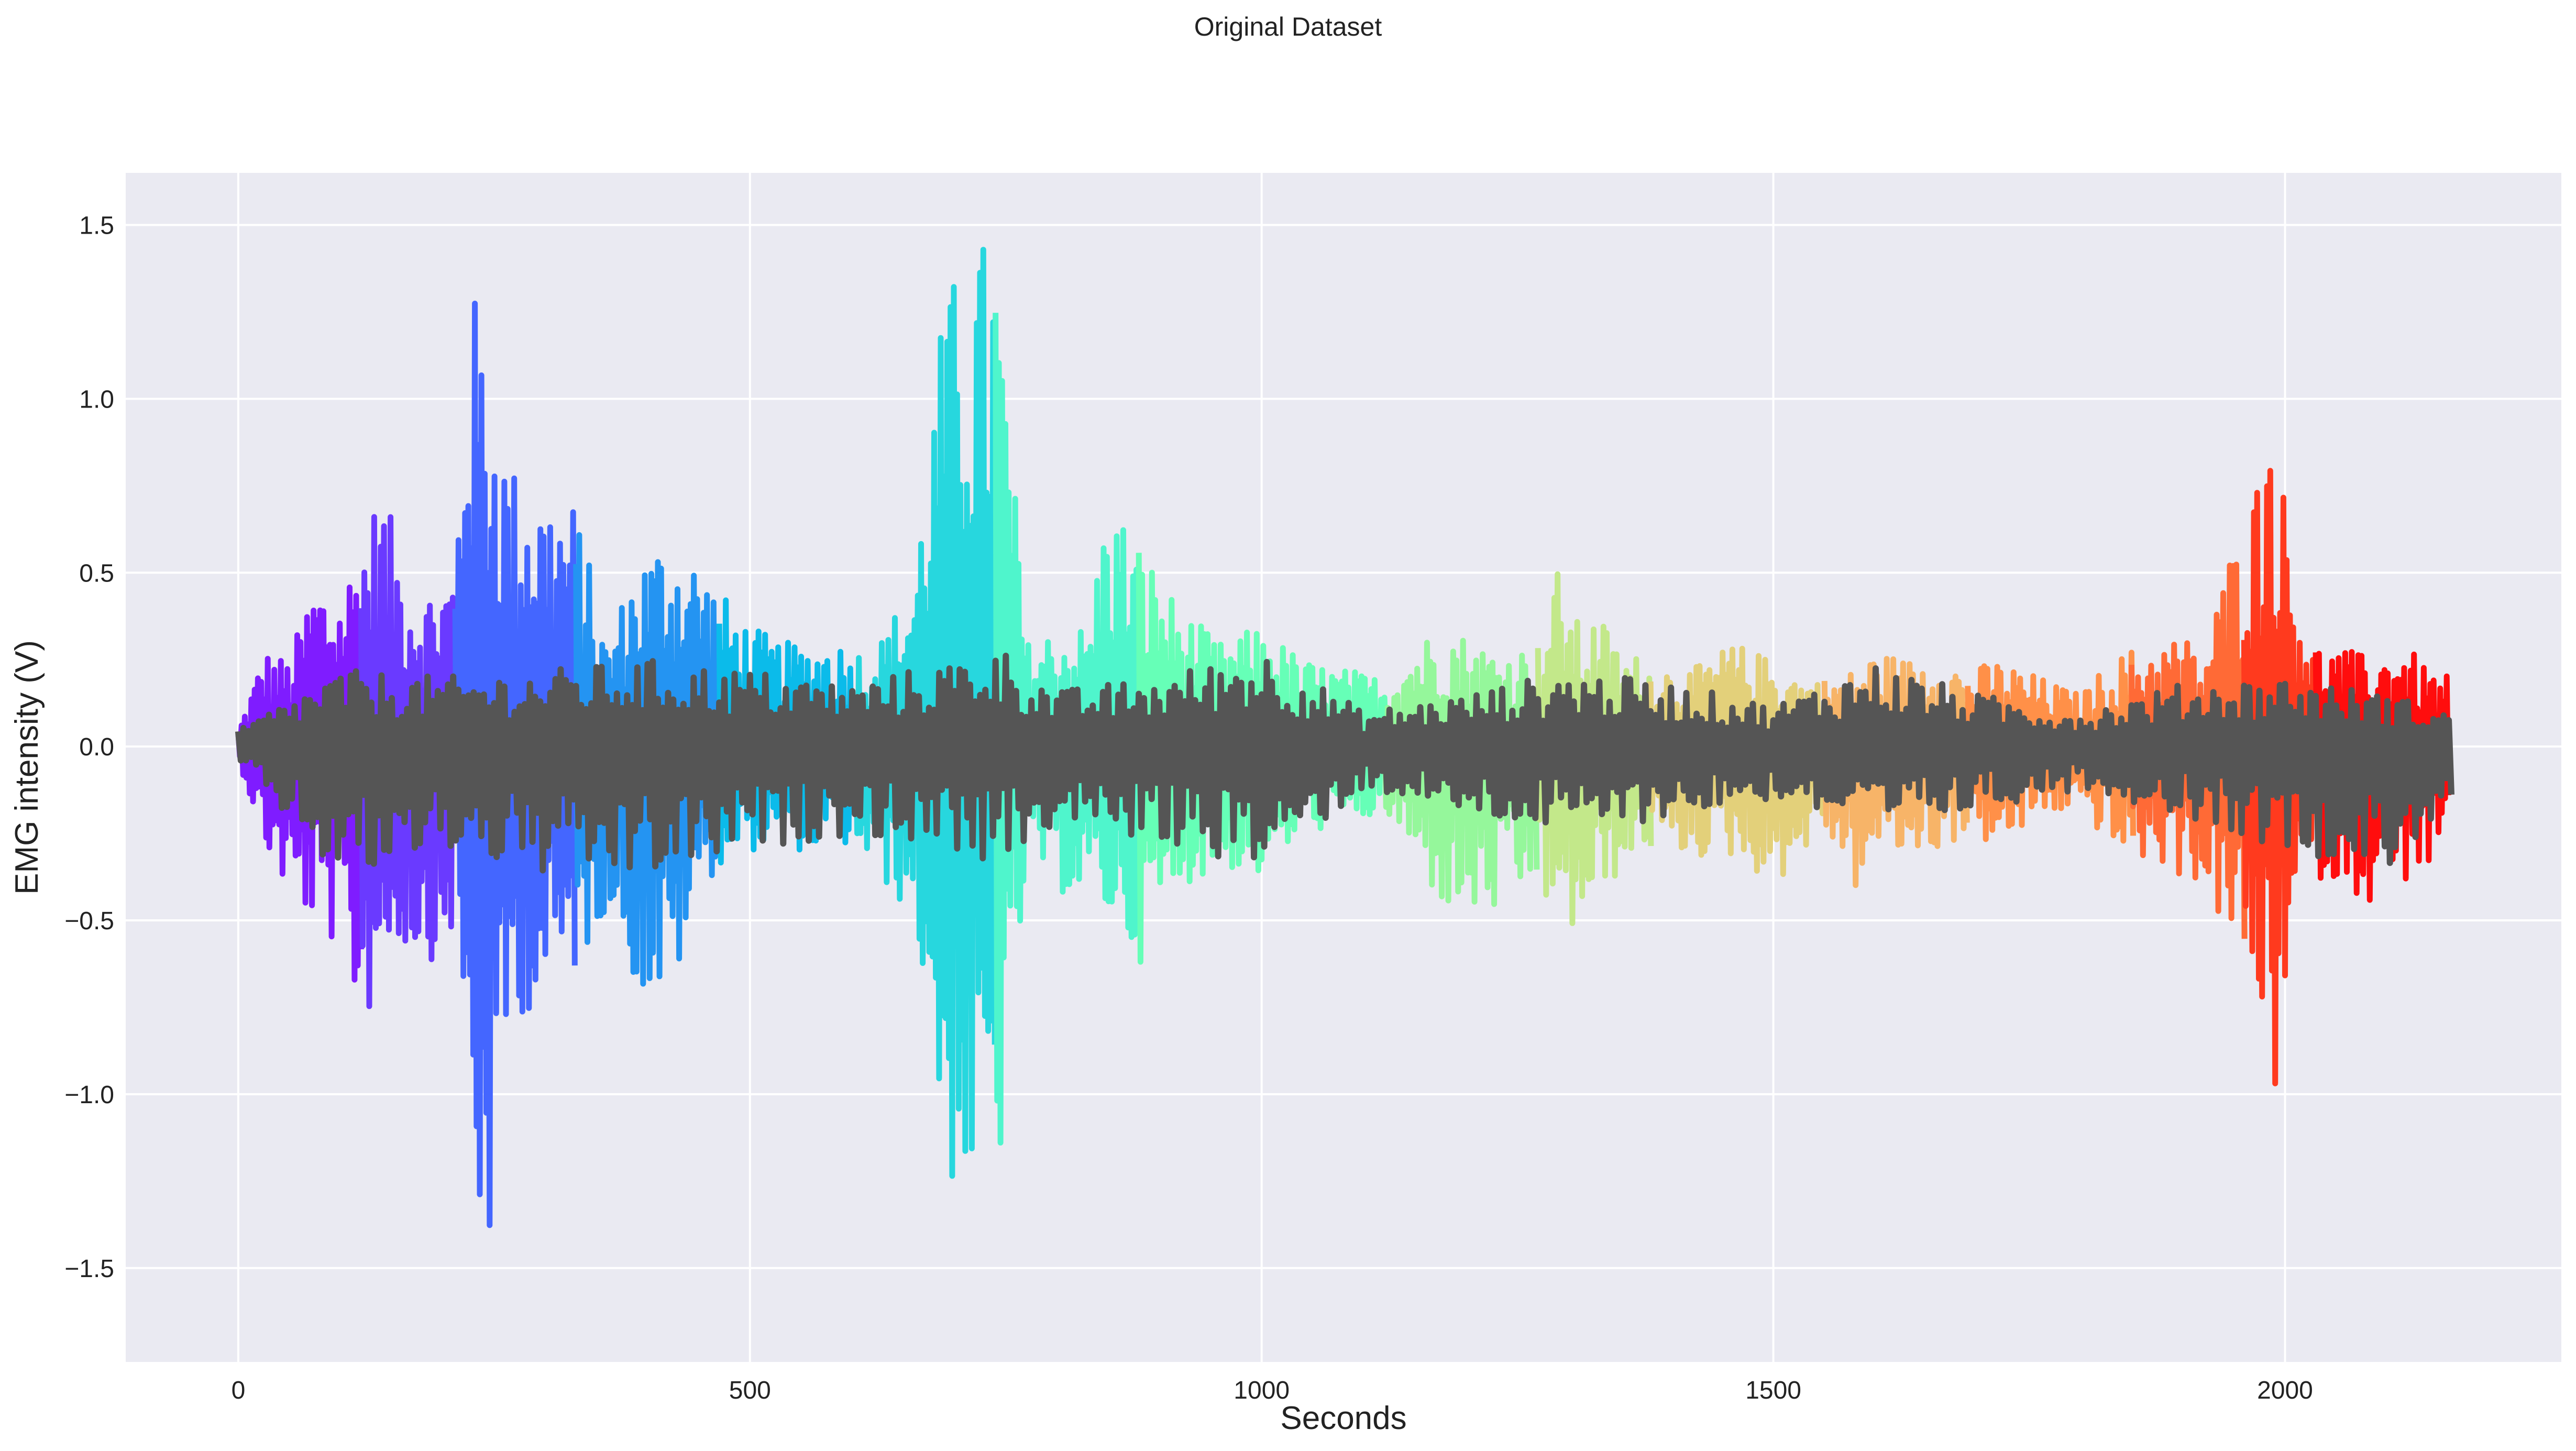  What do you see at coordinates (750, 1391) in the screenshot?
I see `x-tick-label: 500` at bounding box center [750, 1391].